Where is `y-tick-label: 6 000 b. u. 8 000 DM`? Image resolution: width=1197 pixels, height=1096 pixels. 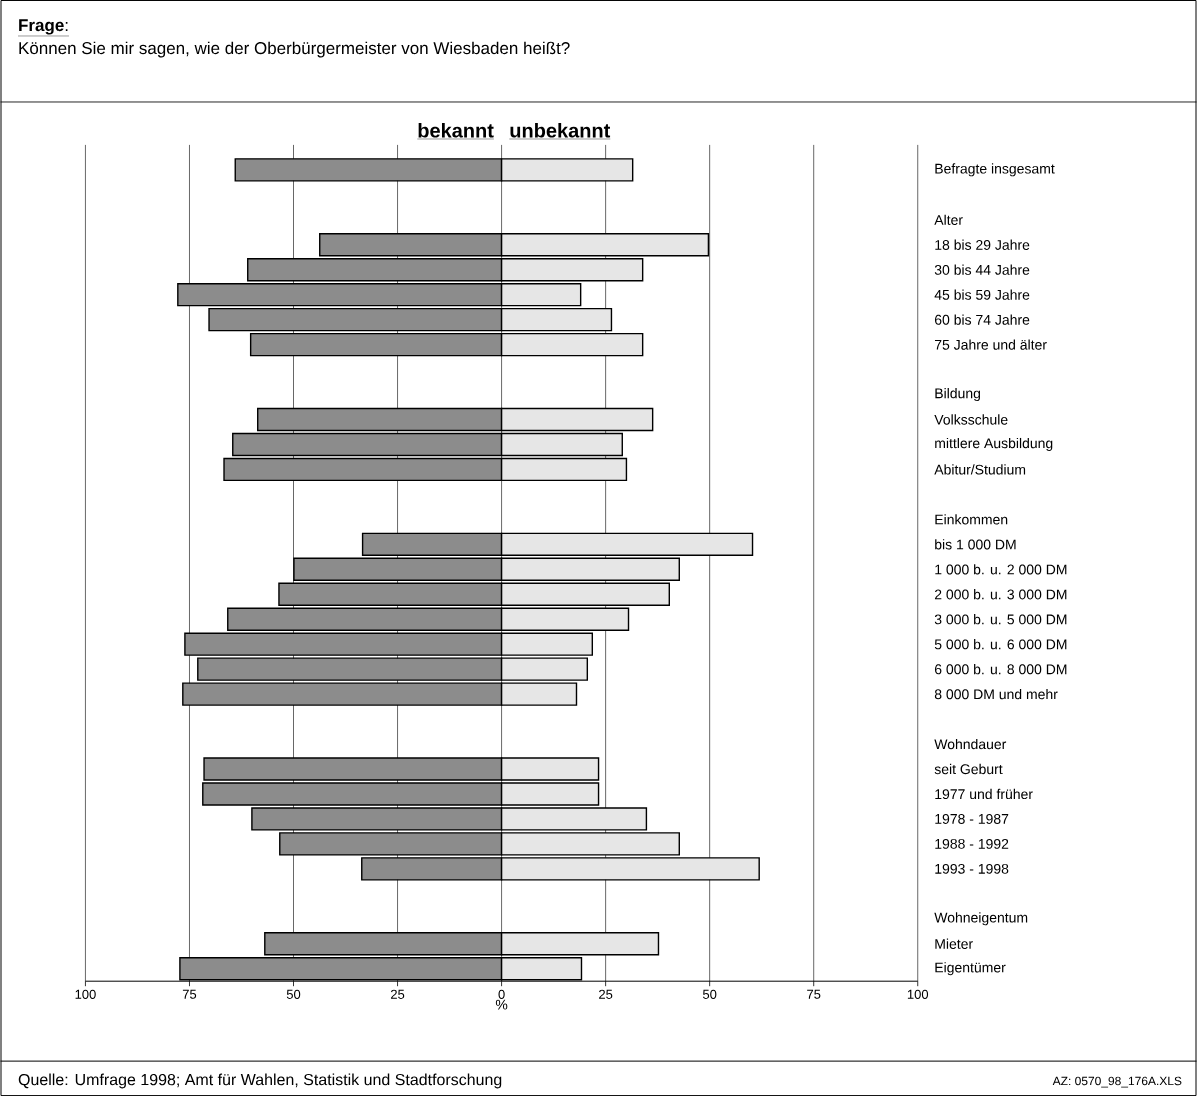
y-tick-label: 6 000 b. u. 8 000 DM is located at coordinates (1000, 669).